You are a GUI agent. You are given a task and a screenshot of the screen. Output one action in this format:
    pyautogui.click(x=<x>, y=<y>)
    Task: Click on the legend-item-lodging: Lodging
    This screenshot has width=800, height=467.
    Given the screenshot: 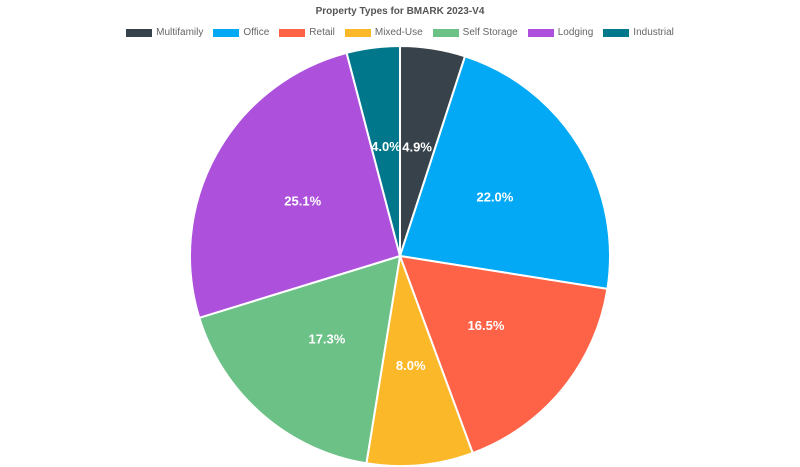 What is the action you would take?
    pyautogui.click(x=560, y=32)
    